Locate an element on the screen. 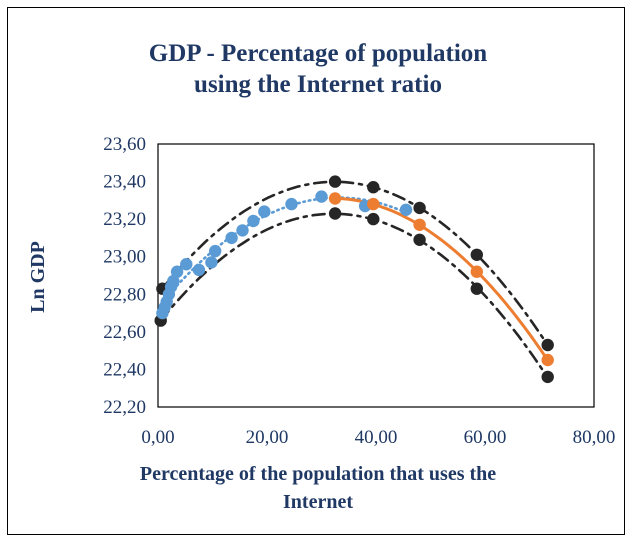 This screenshot has width=636, height=542. x-tick-label: 40,00 is located at coordinates (376, 437).